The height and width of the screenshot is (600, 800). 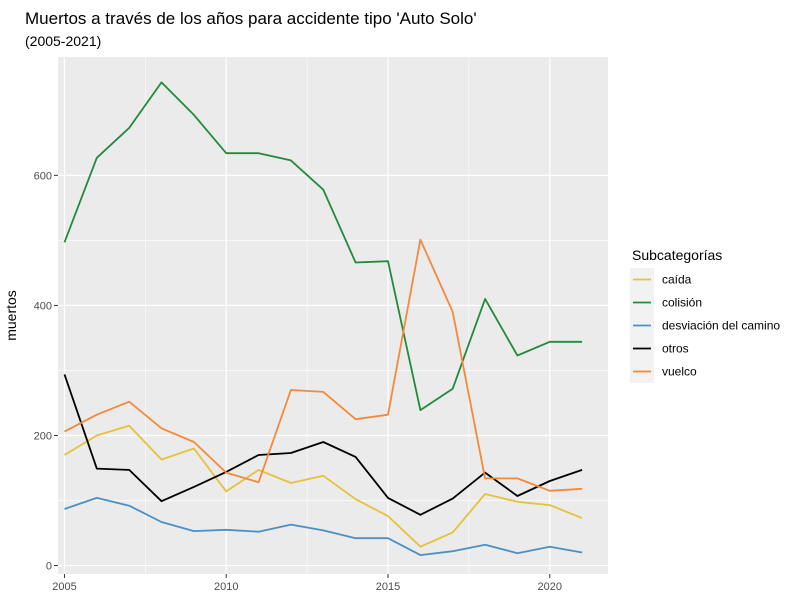 I want to click on legend-label-3: otros, so click(x=675, y=349).